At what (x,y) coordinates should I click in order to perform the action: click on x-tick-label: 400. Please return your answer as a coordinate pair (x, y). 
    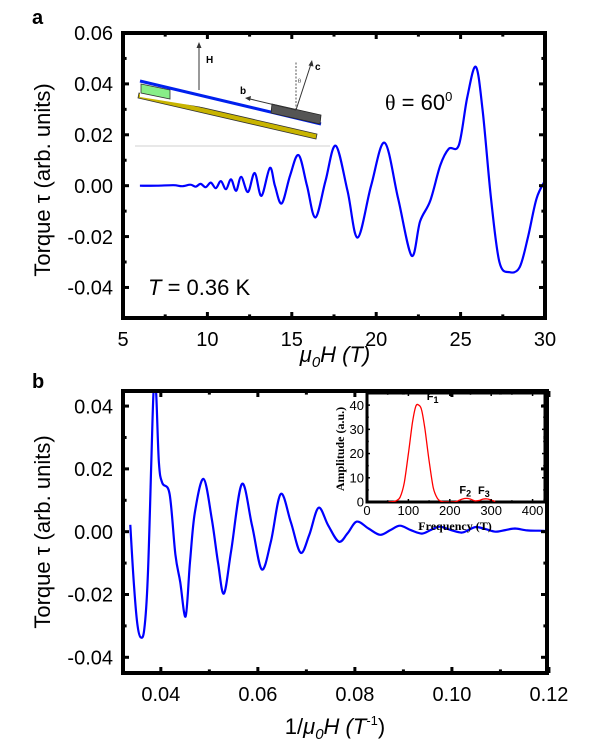
    Looking at the image, I should click on (533, 510).